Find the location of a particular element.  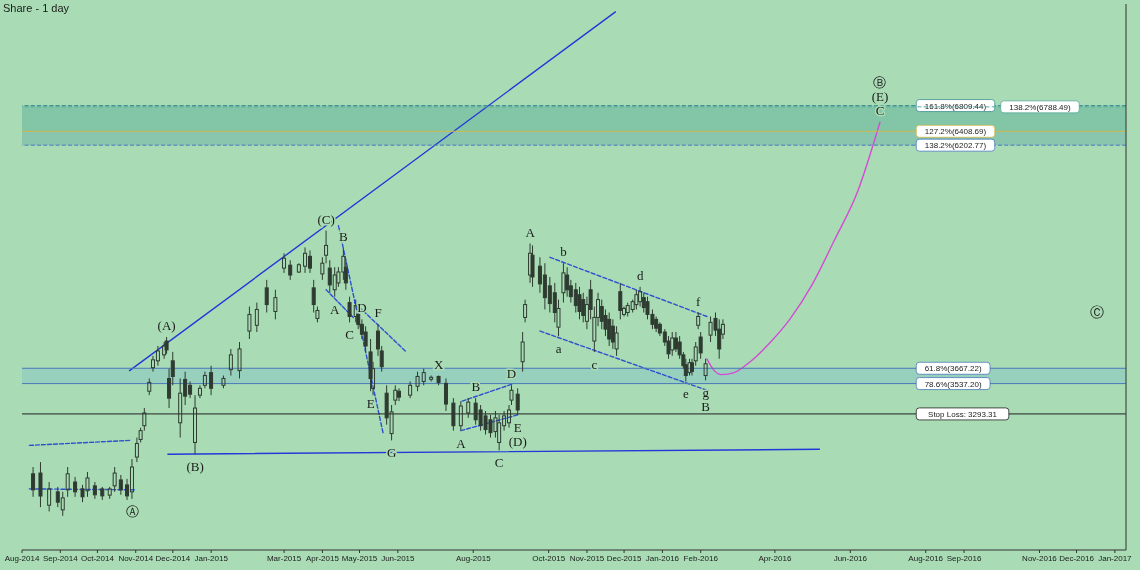

x-tick-label: Jan-2015 is located at coordinates (211, 558).